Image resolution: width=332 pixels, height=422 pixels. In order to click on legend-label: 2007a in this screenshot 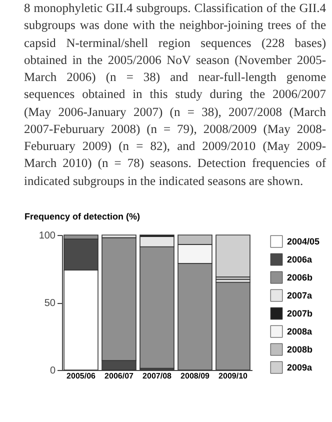, I will do `click(300, 295)`.